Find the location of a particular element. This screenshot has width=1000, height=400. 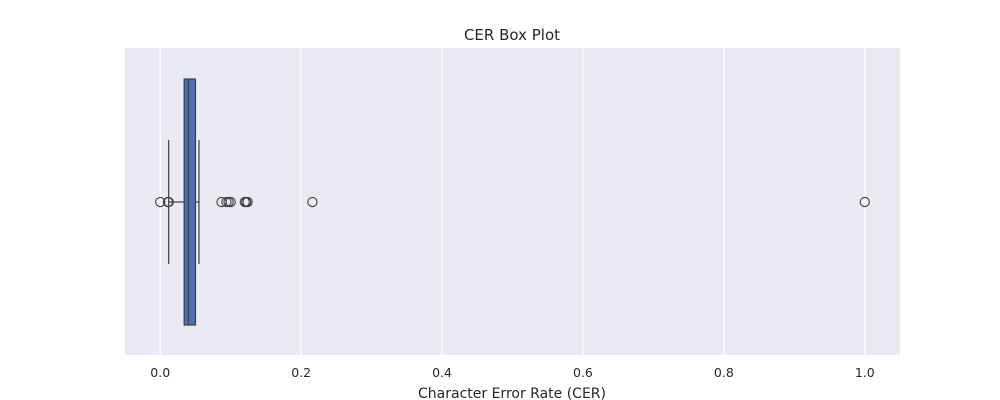

outlier-points is located at coordinates (512, 202).